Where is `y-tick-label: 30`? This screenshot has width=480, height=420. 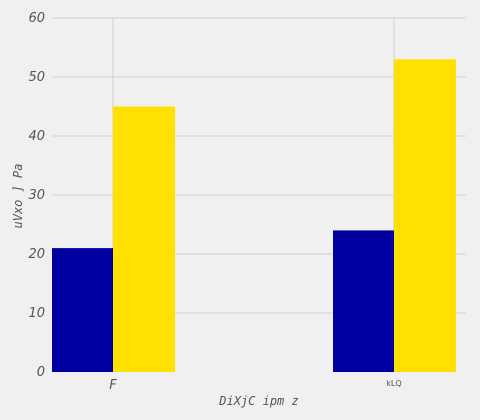
y-tick-label: 30 is located at coordinates (36, 195).